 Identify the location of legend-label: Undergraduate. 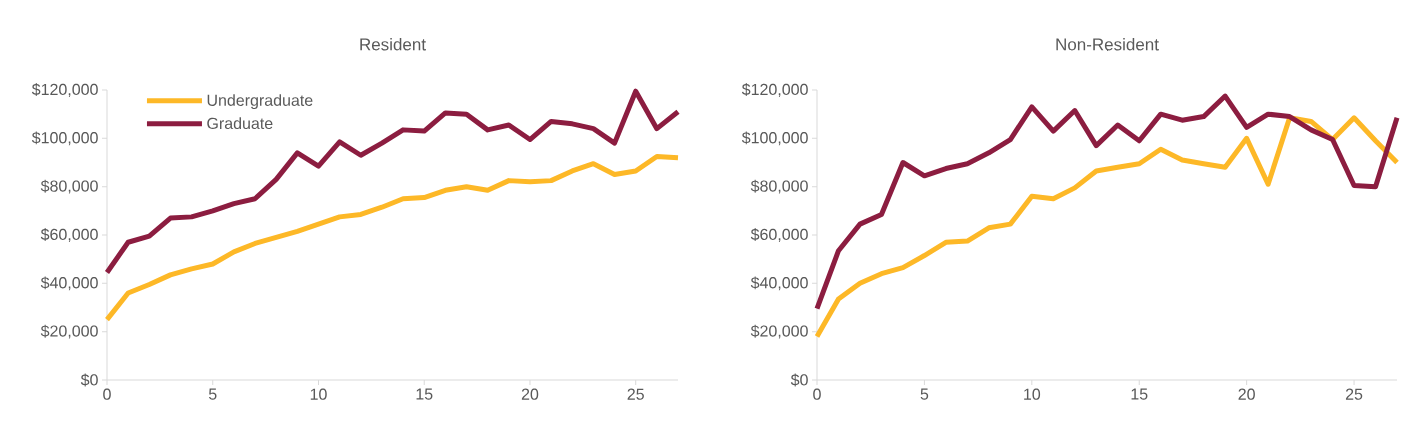
(260, 102).